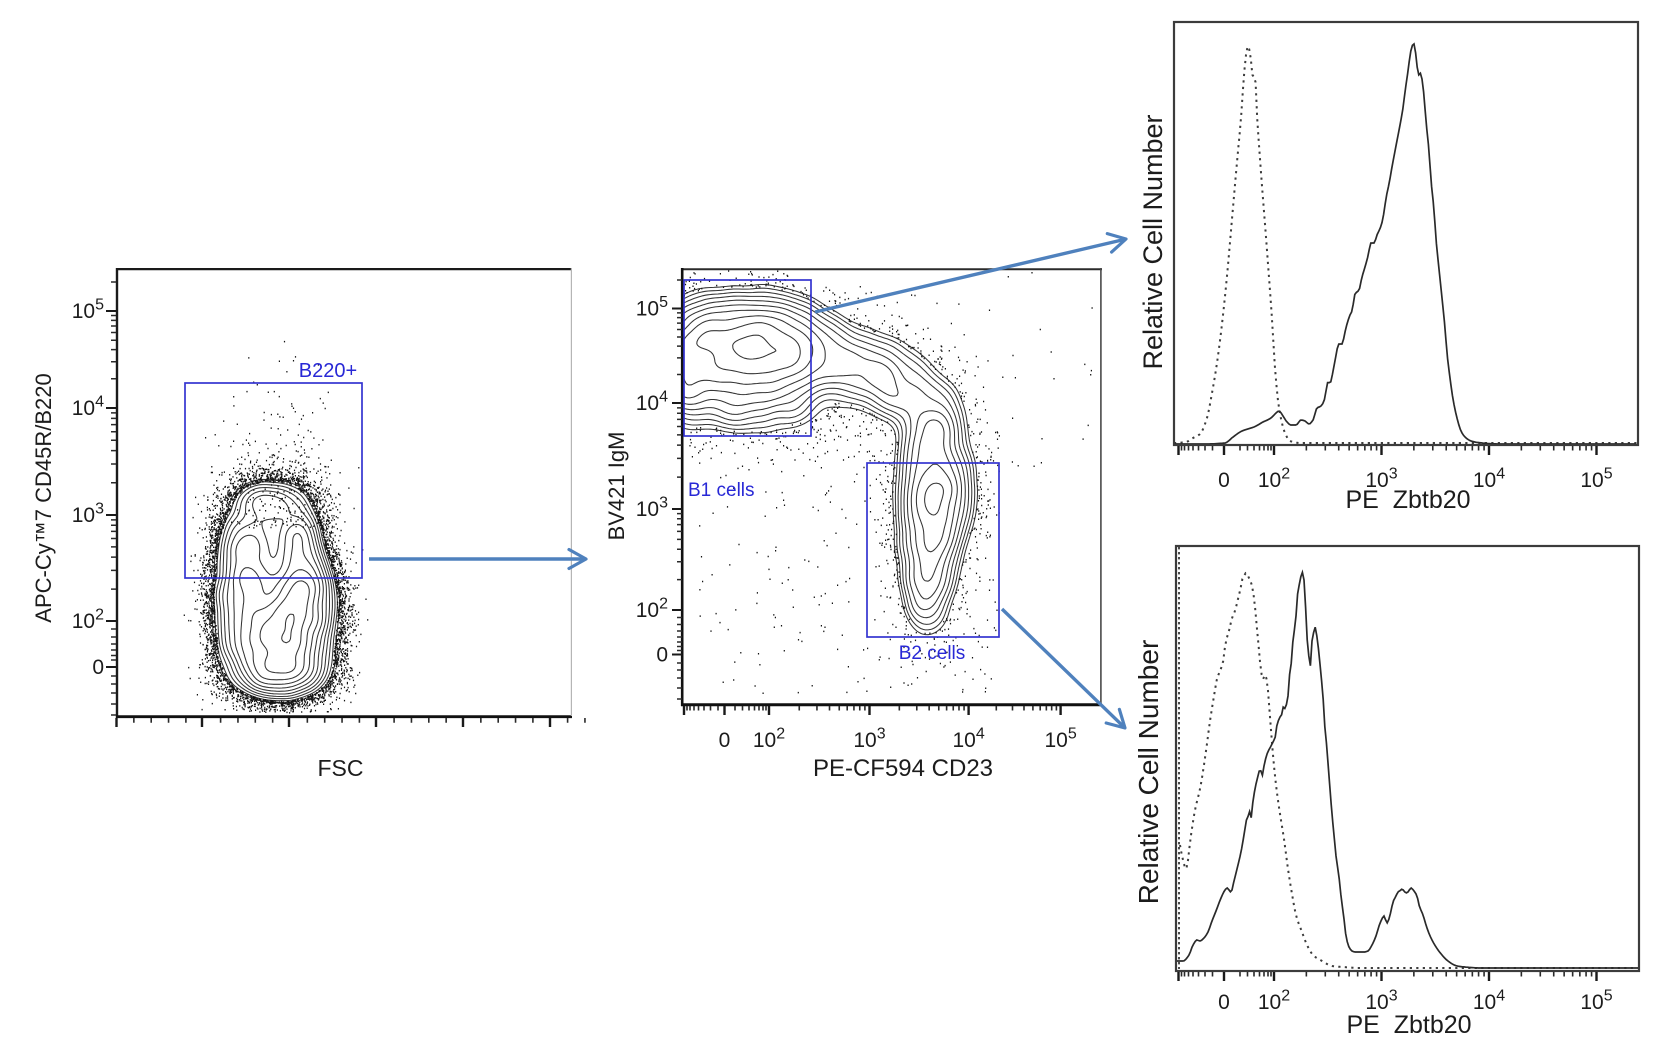  Describe the element at coordinates (616, 486) in the screenshot. I see `svg-text: BV421 IgM` at that location.